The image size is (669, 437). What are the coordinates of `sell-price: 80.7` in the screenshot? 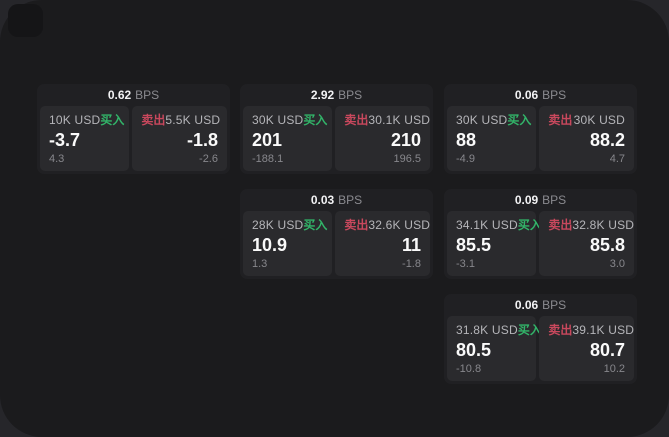 It's located at (607, 350).